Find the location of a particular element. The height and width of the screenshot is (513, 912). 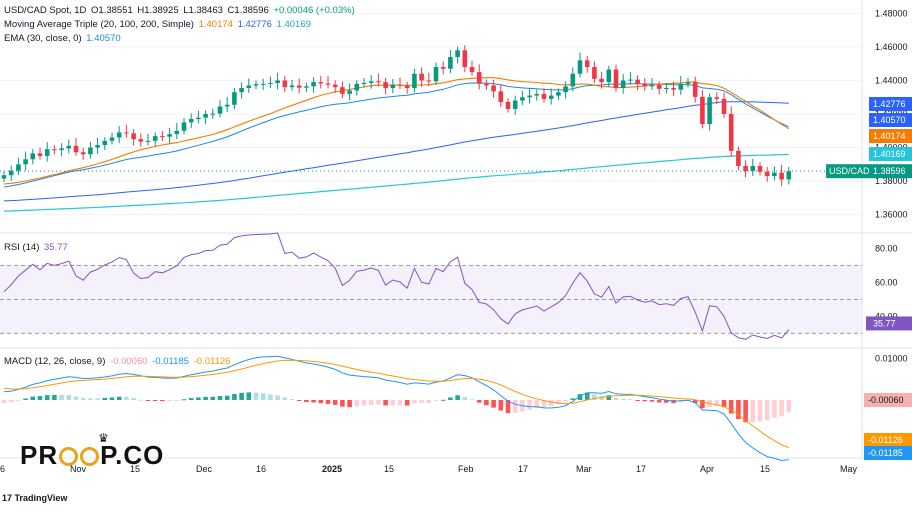

time-axis-label: Nov is located at coordinates (78, 469).